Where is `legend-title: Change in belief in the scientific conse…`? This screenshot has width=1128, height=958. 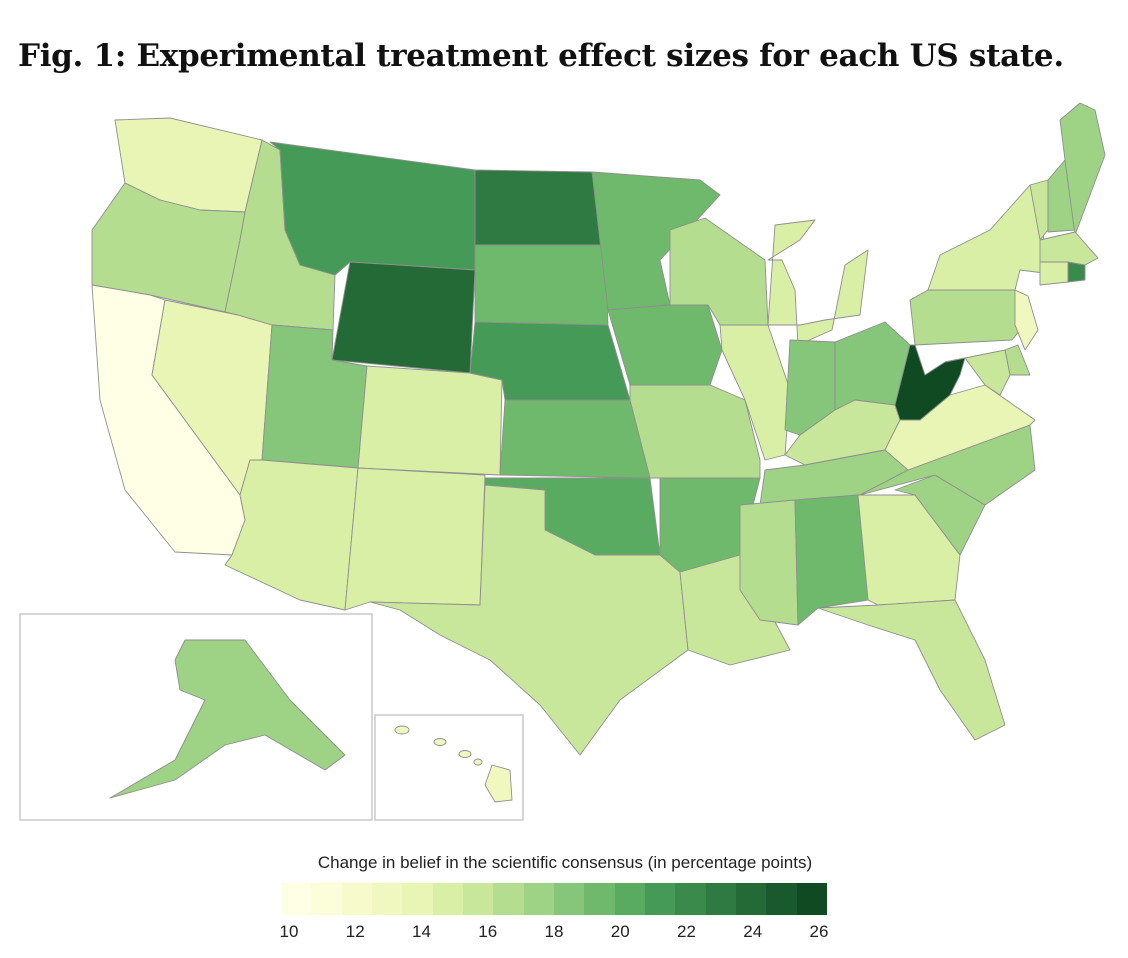 legend-title: Change in belief in the scientific conse… is located at coordinates (565, 862).